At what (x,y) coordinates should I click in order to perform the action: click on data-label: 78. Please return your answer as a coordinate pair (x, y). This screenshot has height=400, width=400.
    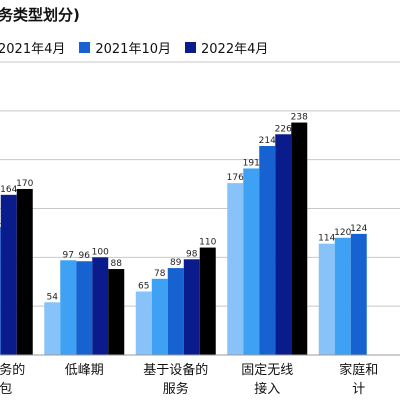
    Looking at the image, I should click on (160, 274).